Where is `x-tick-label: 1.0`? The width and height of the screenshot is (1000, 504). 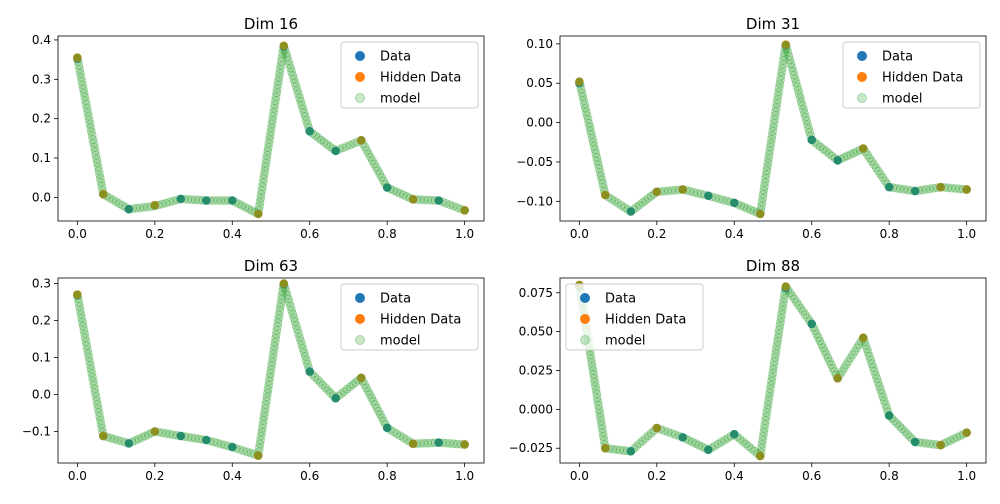
x-tick-label: 1.0 is located at coordinates (464, 476).